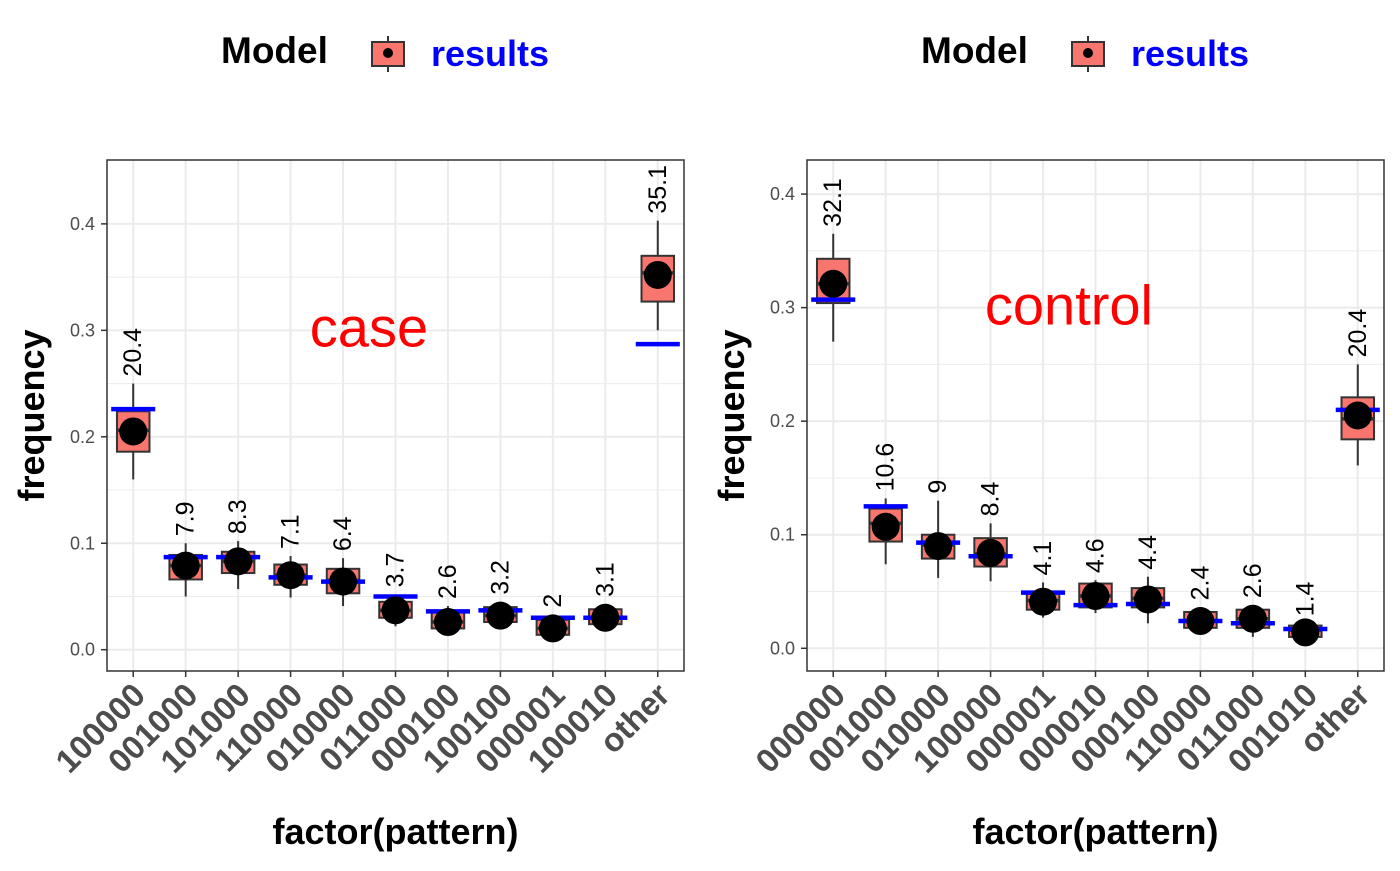  I want to click on point-value-label: 2, so click(553, 601).